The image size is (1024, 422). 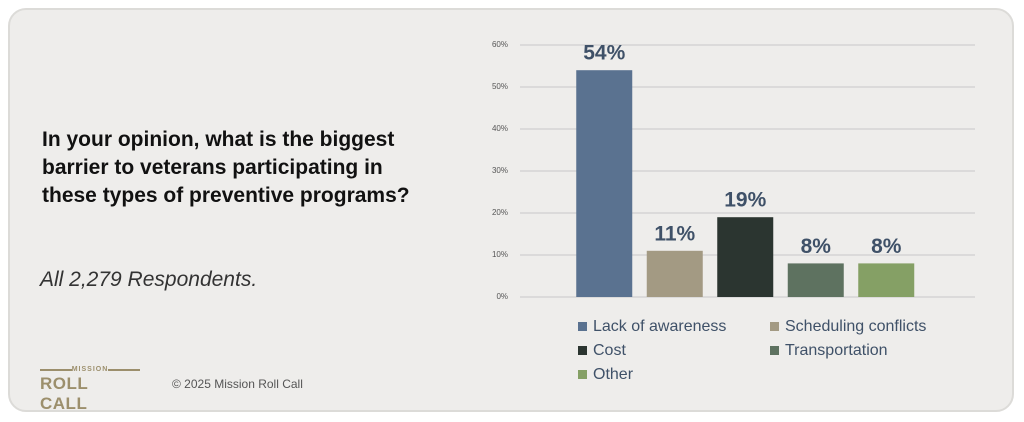 I want to click on legend-label: Lack of awareness, so click(x=659, y=326).